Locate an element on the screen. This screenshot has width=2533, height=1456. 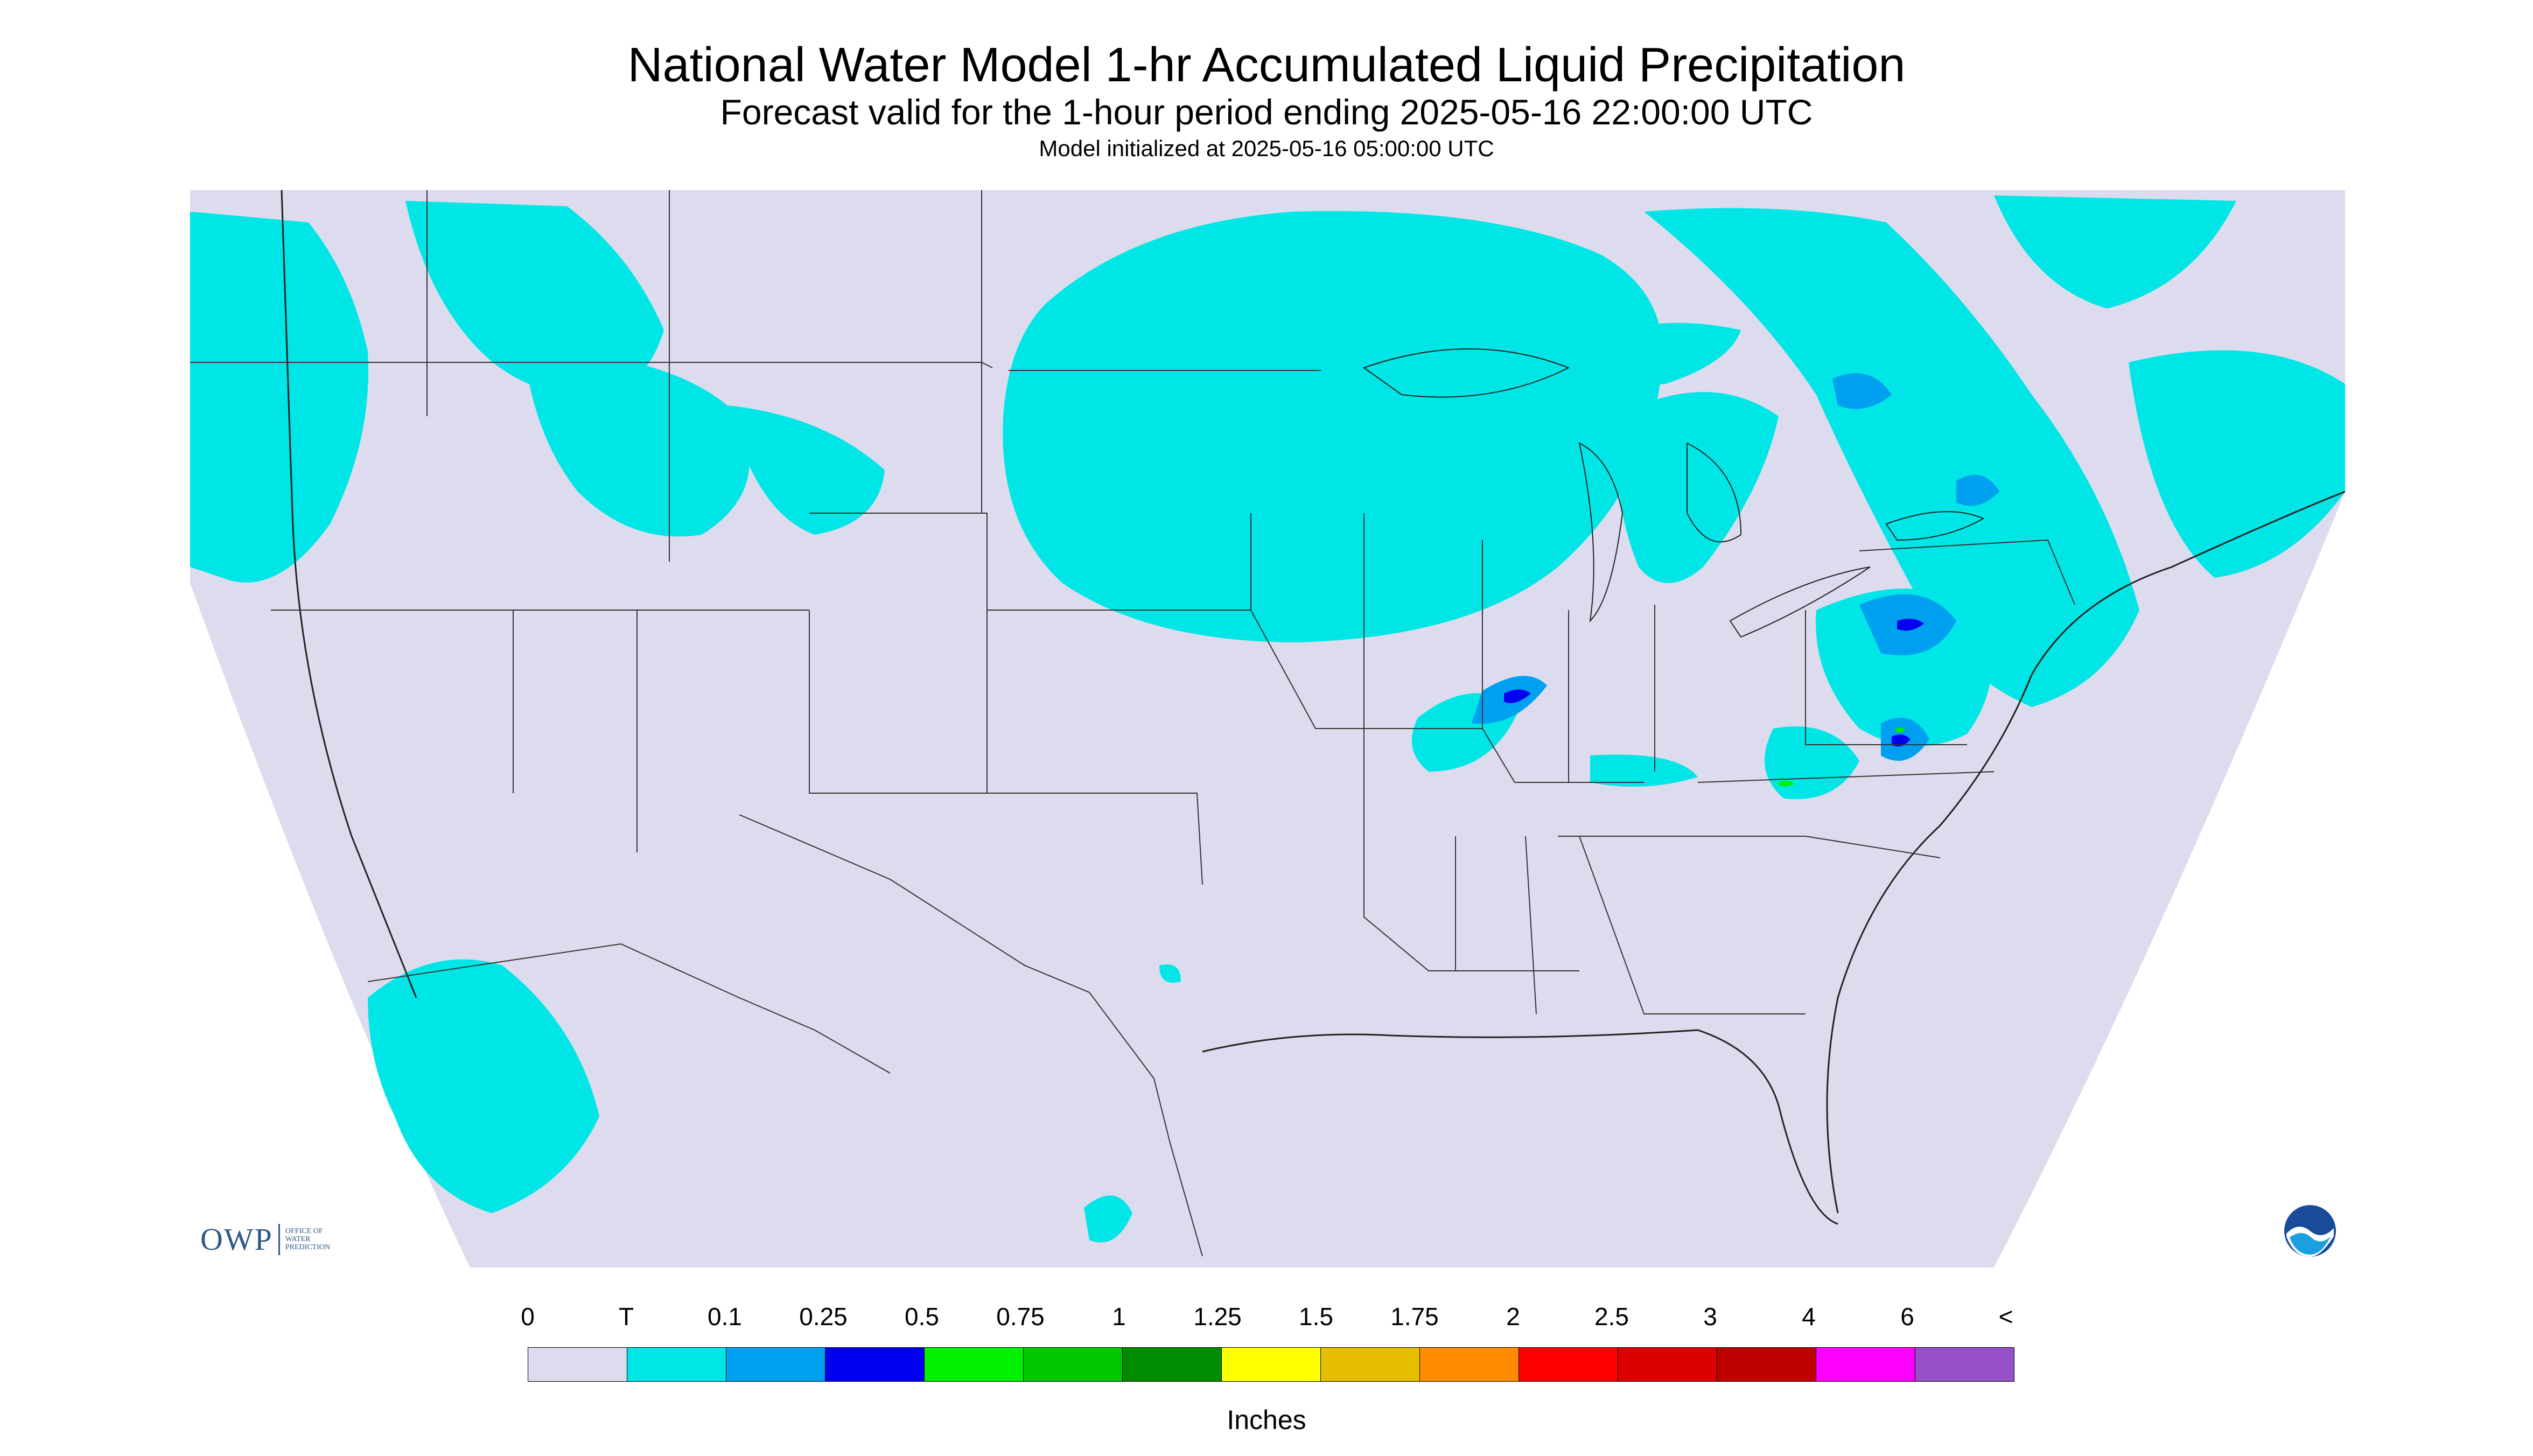
projection-edge-right is located at coordinates (2169, 880).